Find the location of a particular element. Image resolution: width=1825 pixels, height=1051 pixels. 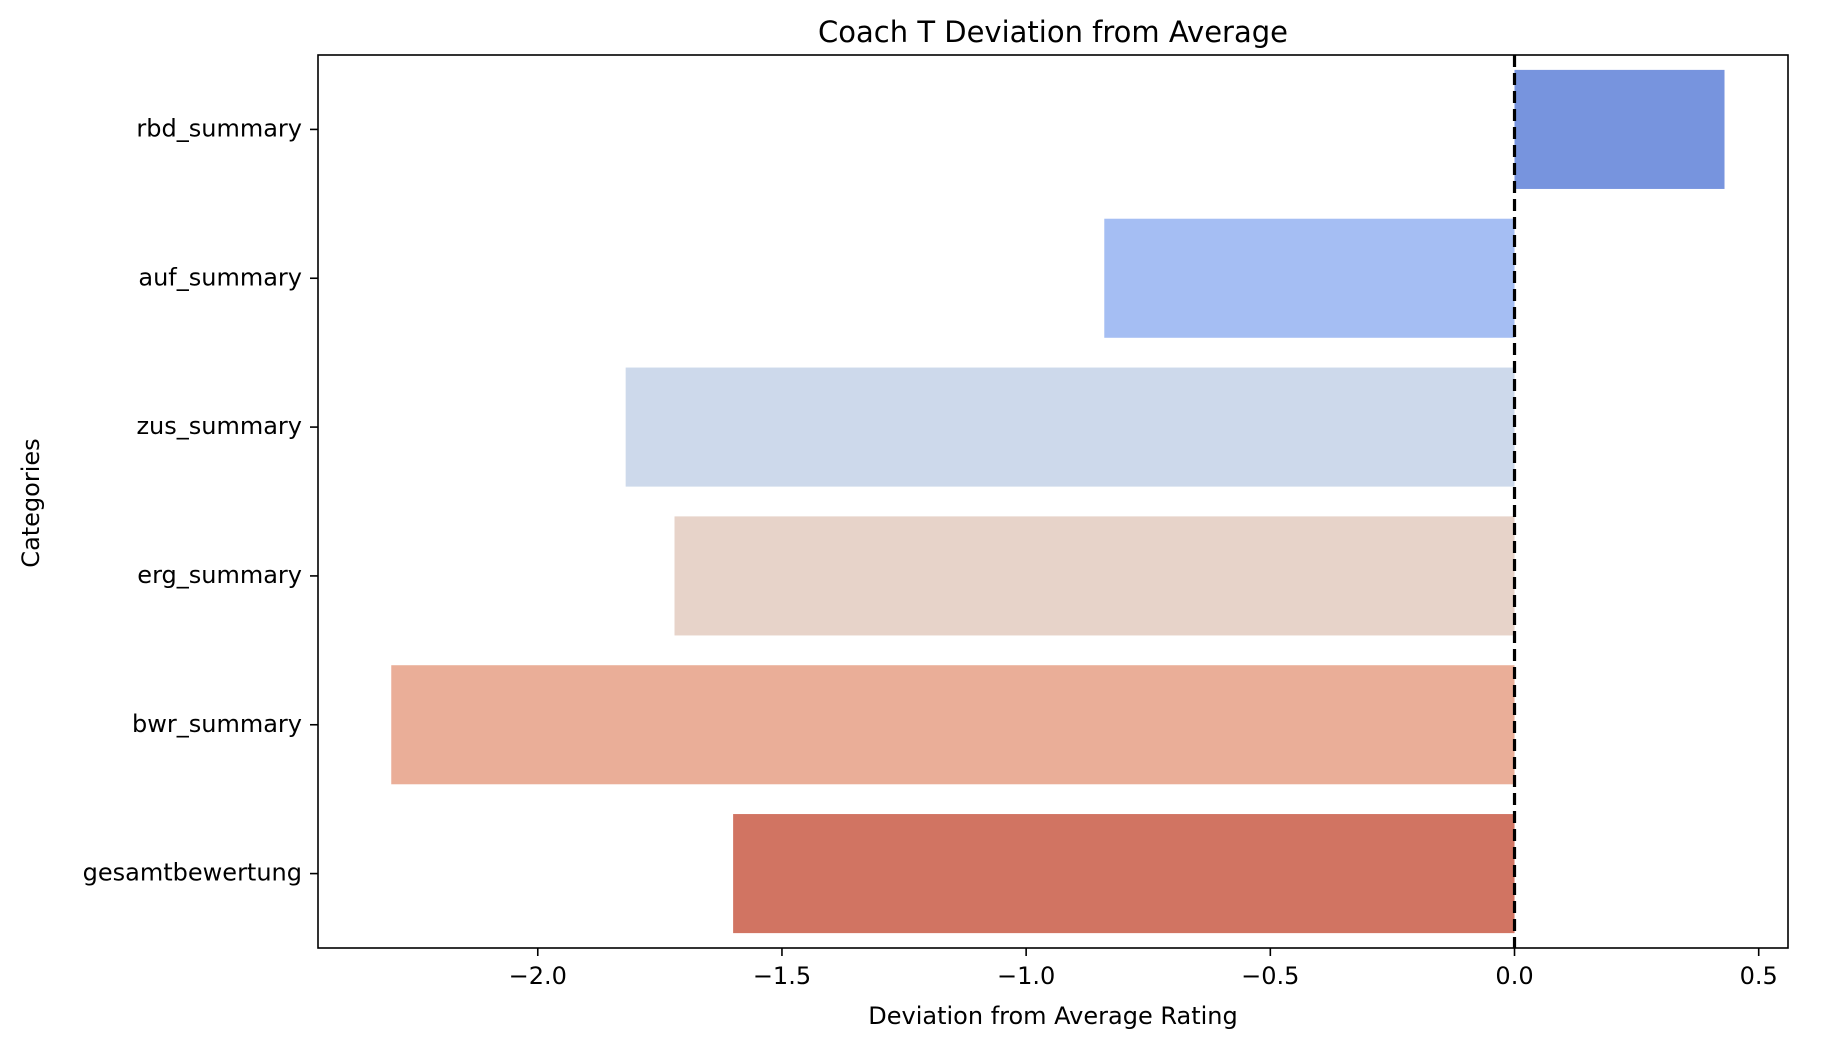

bar-bwr_summary is located at coordinates (953, 725).